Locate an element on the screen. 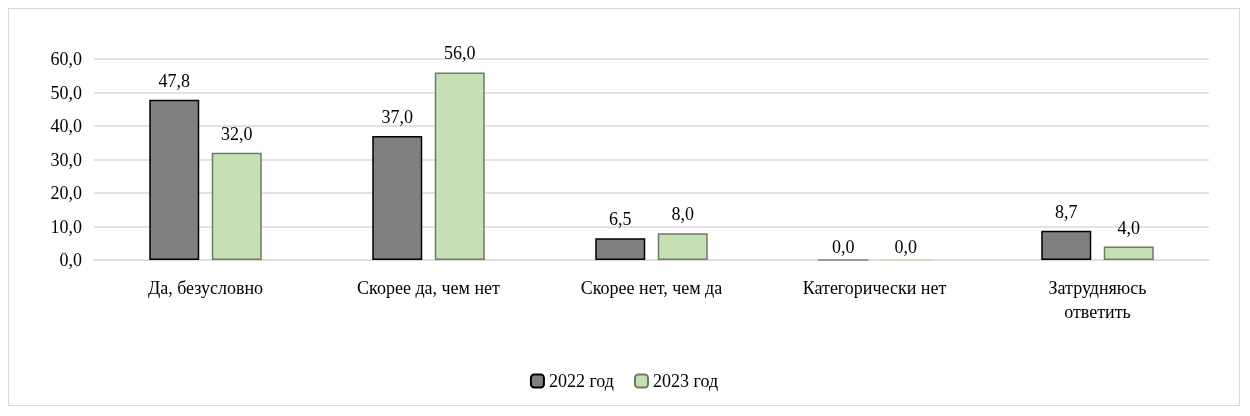  data-label: 32,0 is located at coordinates (237, 133).